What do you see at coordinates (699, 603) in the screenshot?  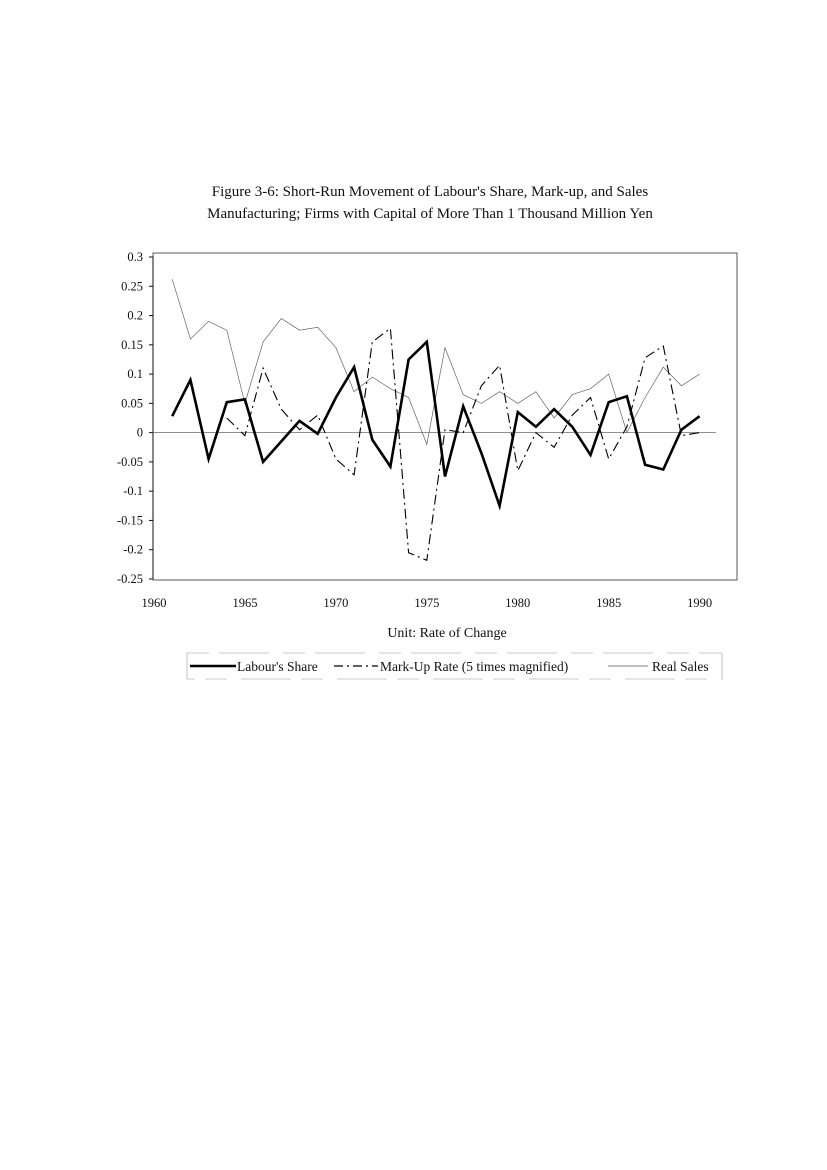 I see `x-tick-label: 1990` at bounding box center [699, 603].